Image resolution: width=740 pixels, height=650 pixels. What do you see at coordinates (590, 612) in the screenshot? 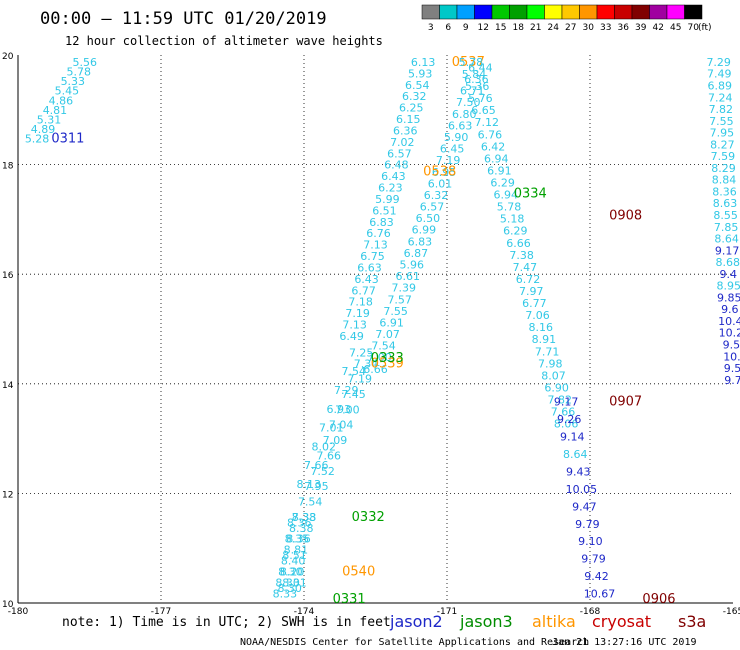
I see `x-tick-label: -168` at bounding box center [590, 612].